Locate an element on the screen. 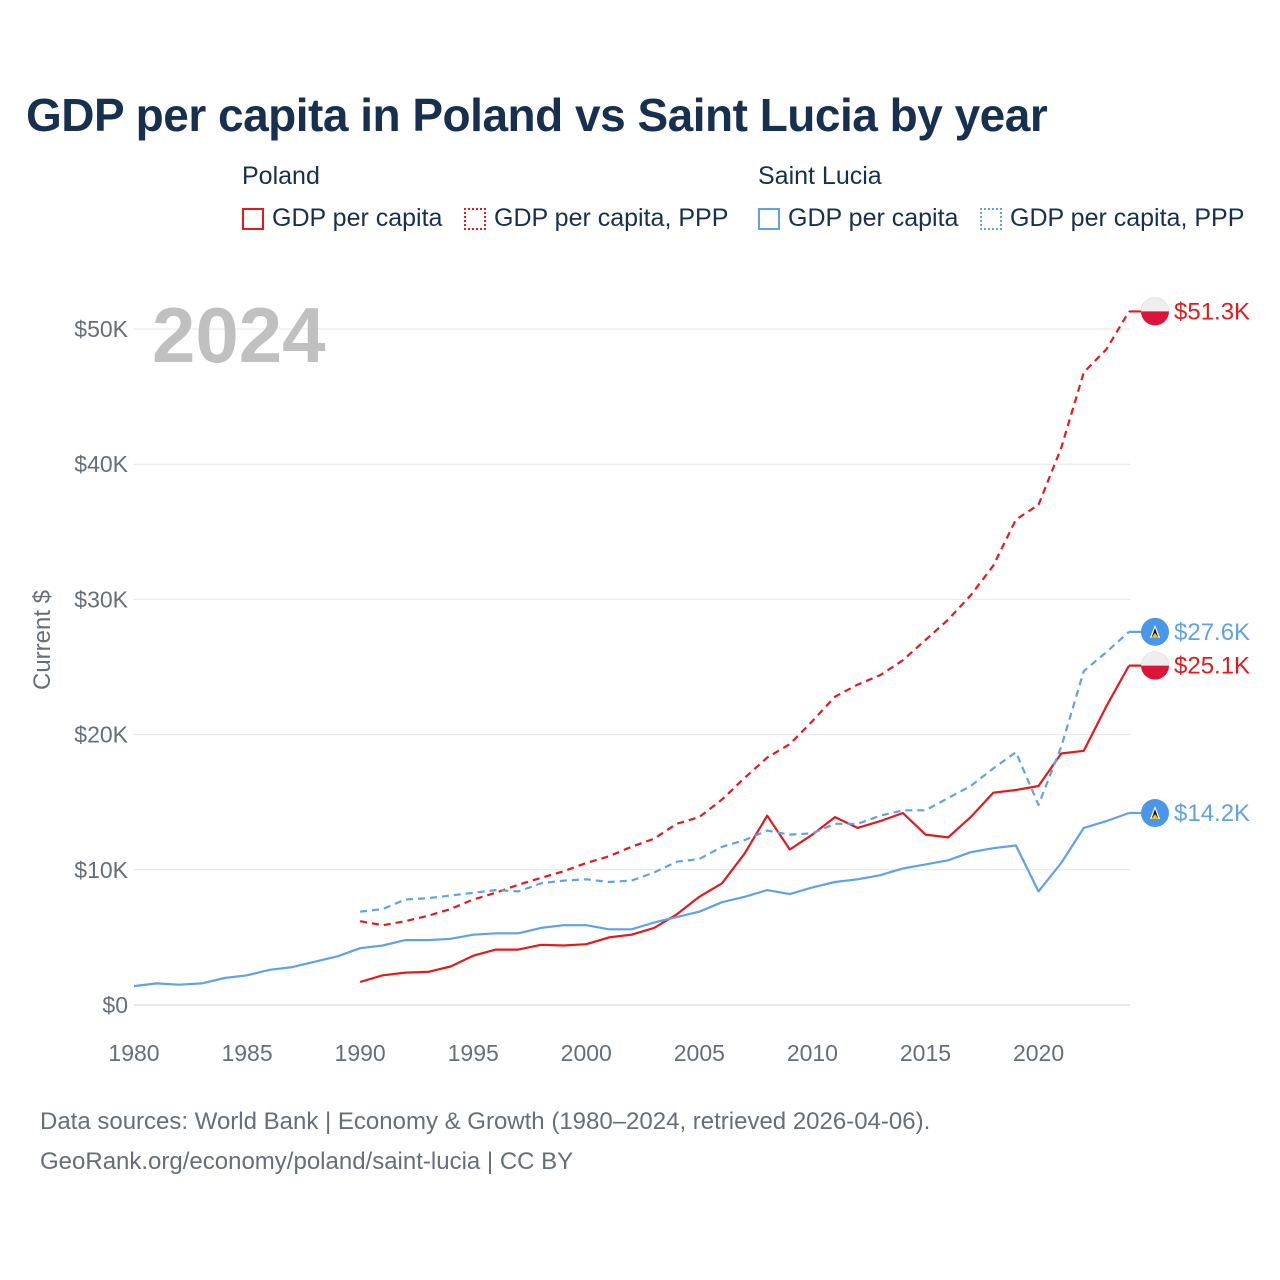 Image resolution: width=1280 pixels, height=1280 pixels. x-axis-ticks: 1980 1985 1990 1995 2000 2005 2010 2015 2020 is located at coordinates (586, 1053).